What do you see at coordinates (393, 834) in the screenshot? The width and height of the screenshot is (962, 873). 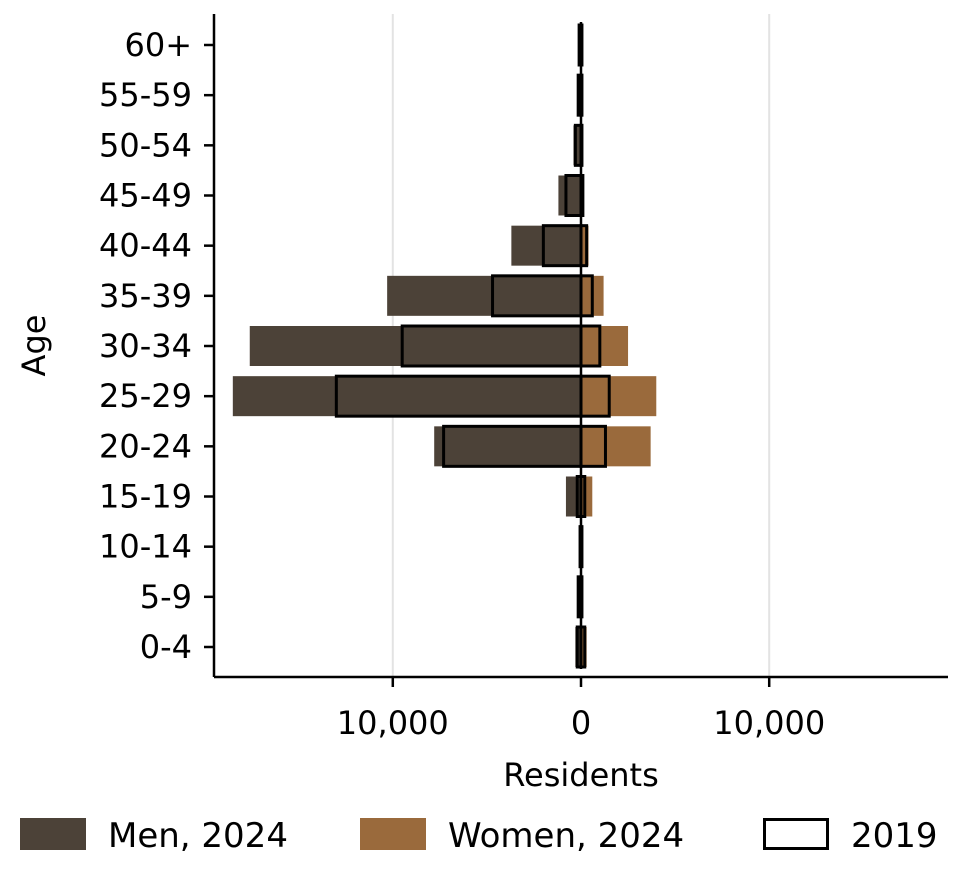 I see `legend-swatch-women-2024` at bounding box center [393, 834].